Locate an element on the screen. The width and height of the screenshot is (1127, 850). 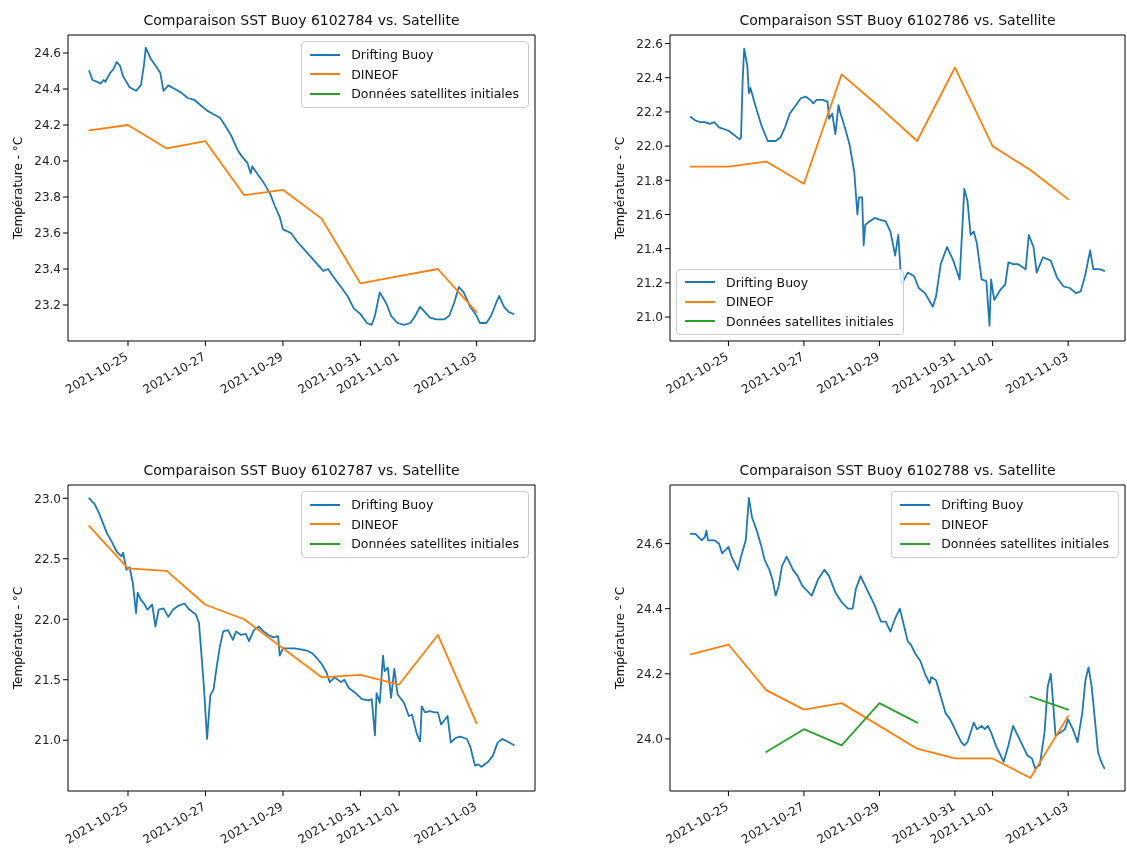
y-tick-label: 21.8 is located at coordinates (649, 180).